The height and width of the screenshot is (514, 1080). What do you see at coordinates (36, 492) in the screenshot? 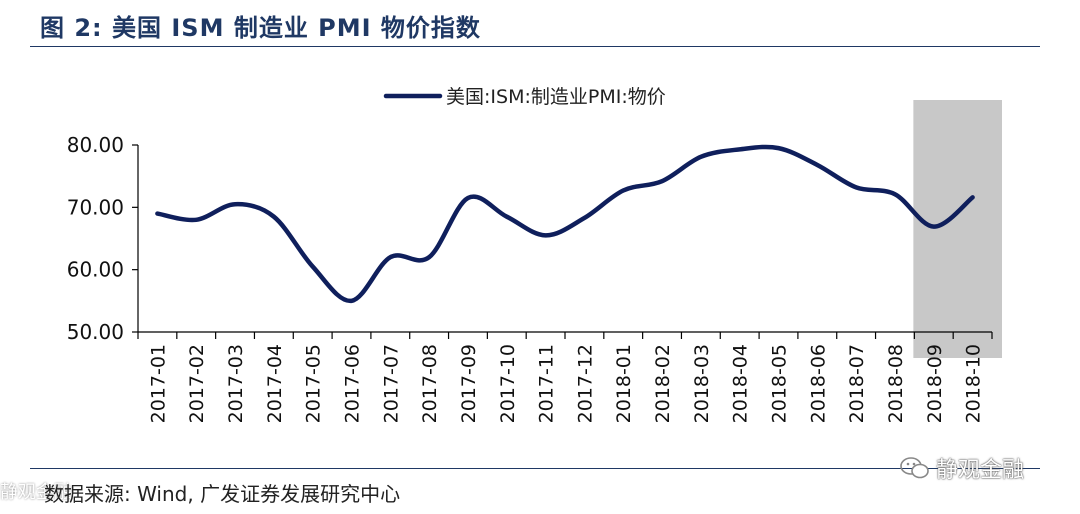
I see `corner-watermark-text: 静观金融` at bounding box center [36, 492].